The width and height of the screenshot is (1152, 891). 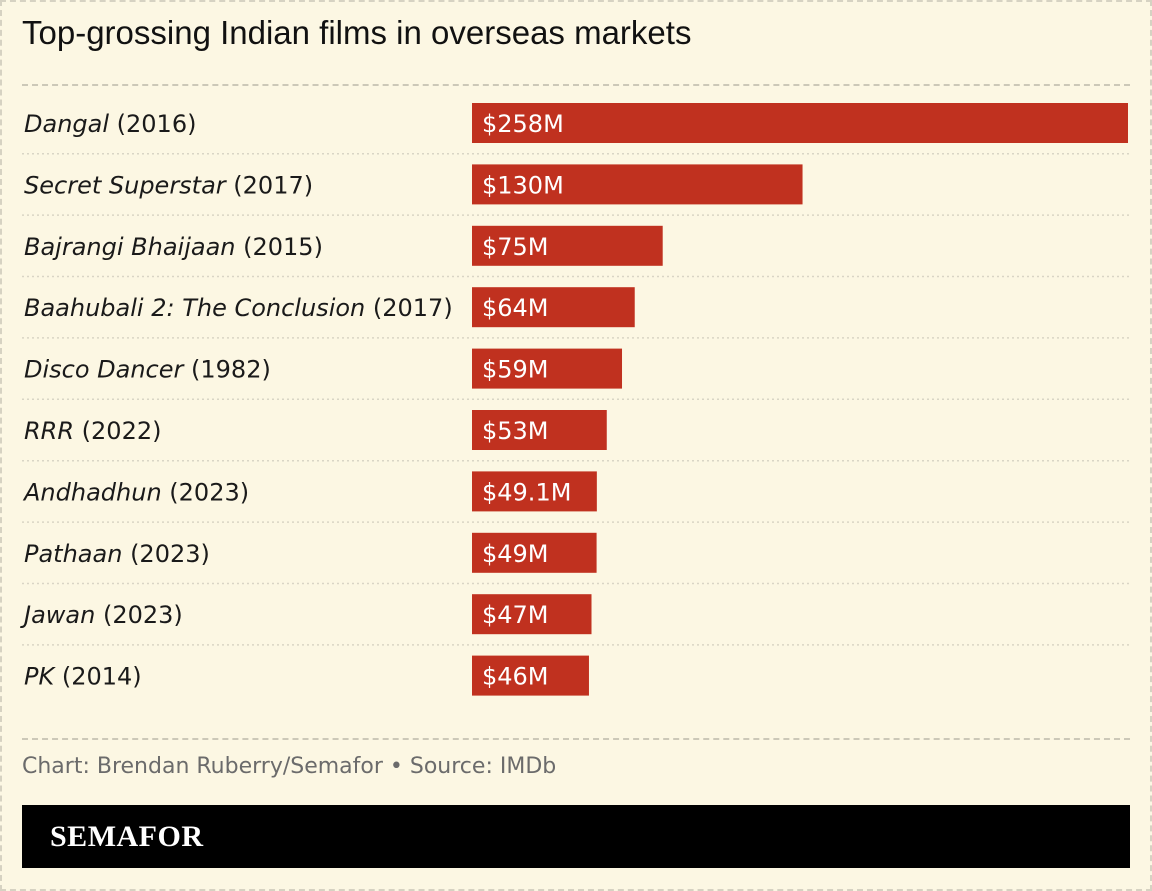 I want to click on bottom-divider, so click(x=576, y=739).